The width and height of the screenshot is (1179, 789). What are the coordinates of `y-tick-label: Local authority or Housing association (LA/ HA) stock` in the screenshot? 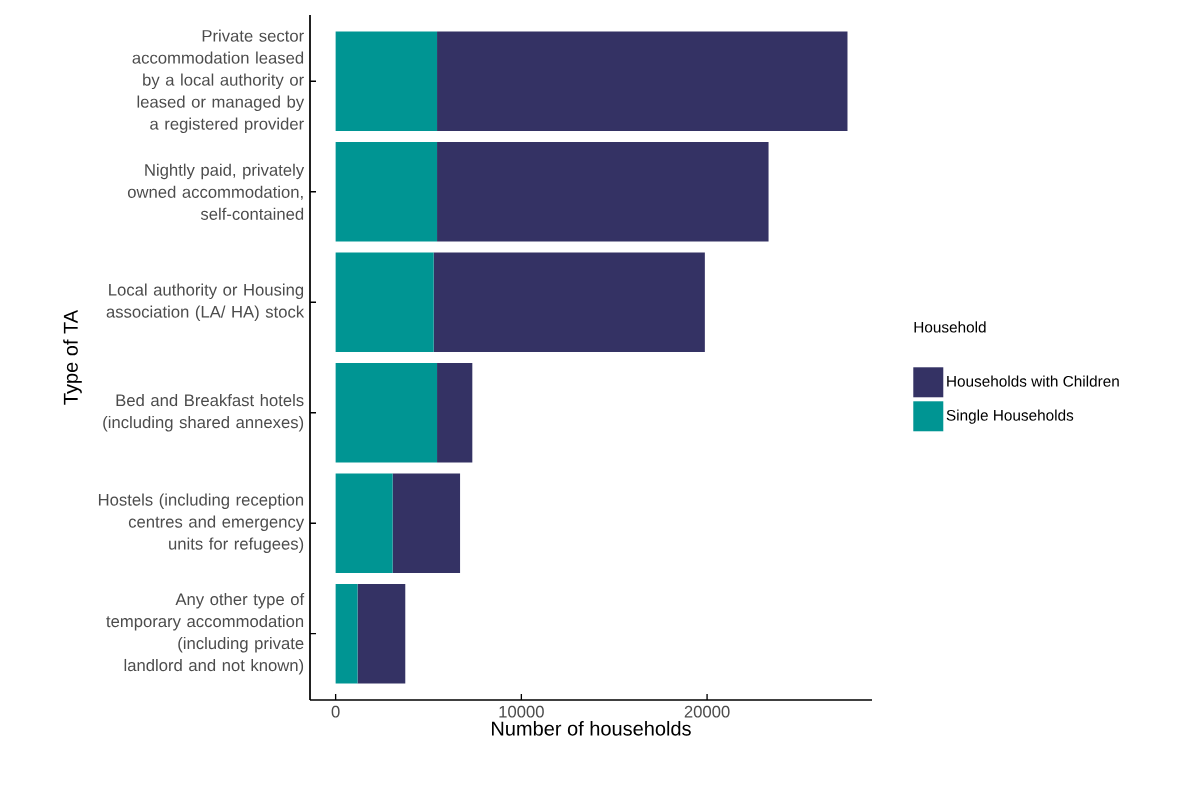 It's located at (205, 302).